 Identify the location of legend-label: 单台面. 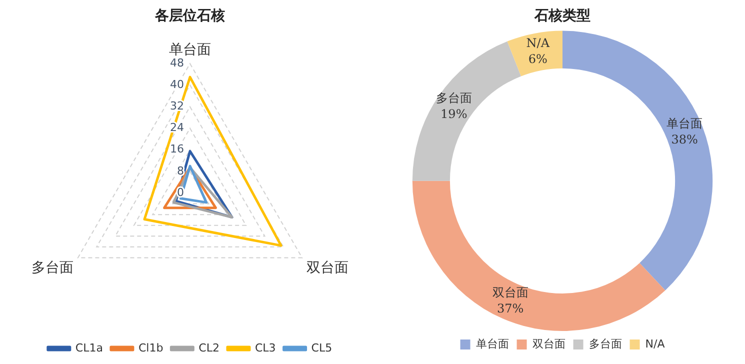
(492, 343).